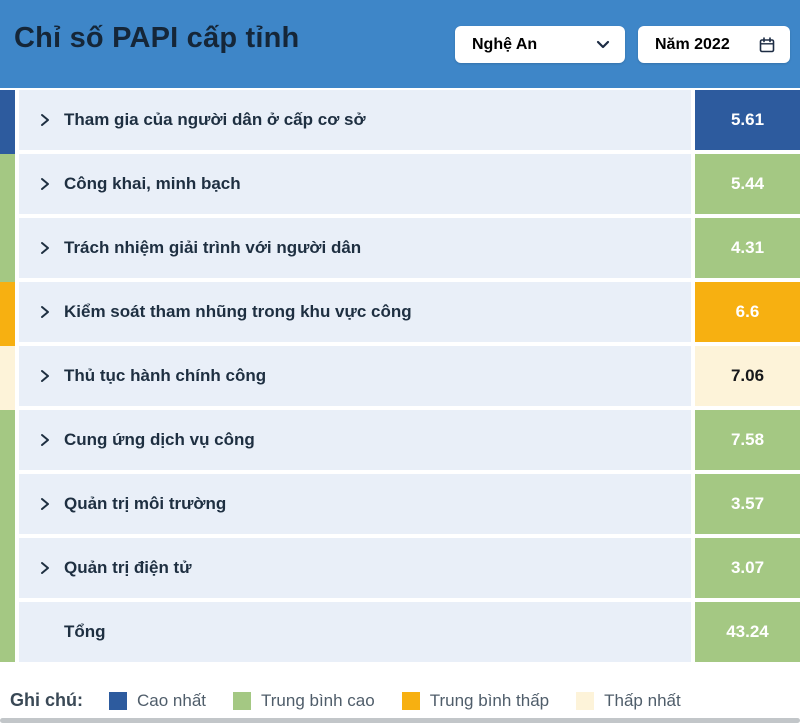 The width and height of the screenshot is (800, 724). I want to click on row-label: Công khai, minh bạch, so click(152, 183).